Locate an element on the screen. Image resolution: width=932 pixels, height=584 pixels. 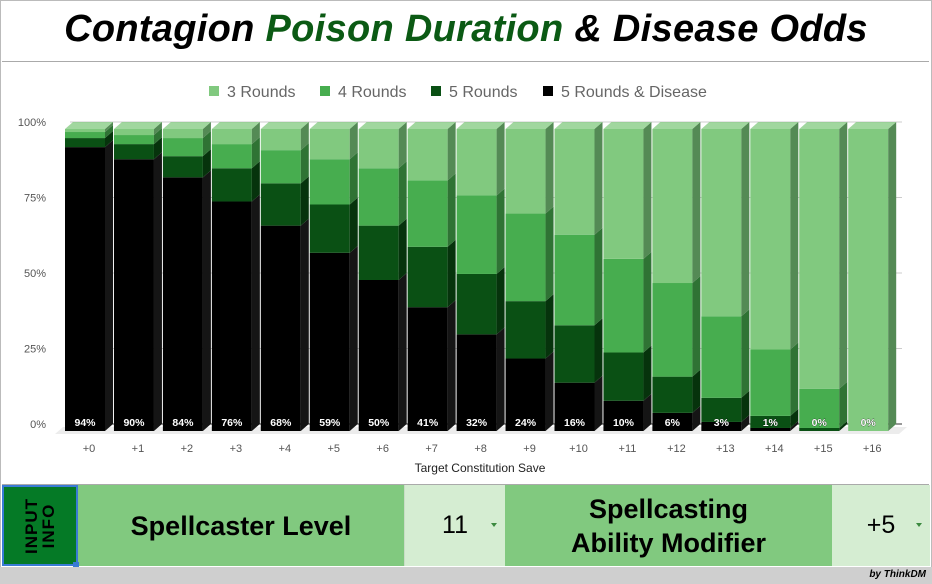
input-info-label: INPUT INFO is located at coordinates (40, 525).